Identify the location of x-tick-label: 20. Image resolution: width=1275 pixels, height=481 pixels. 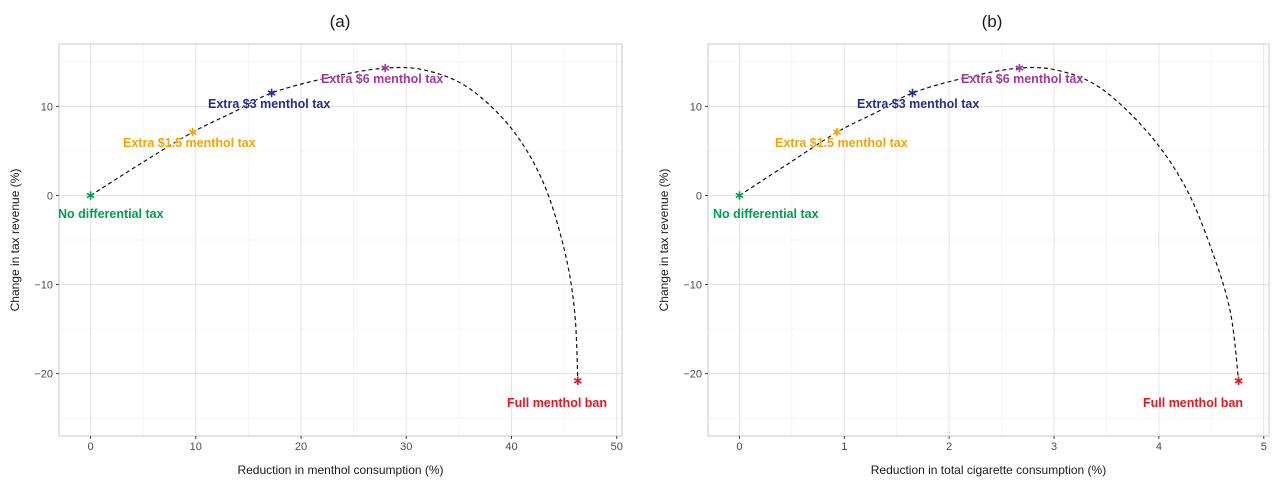
(301, 447).